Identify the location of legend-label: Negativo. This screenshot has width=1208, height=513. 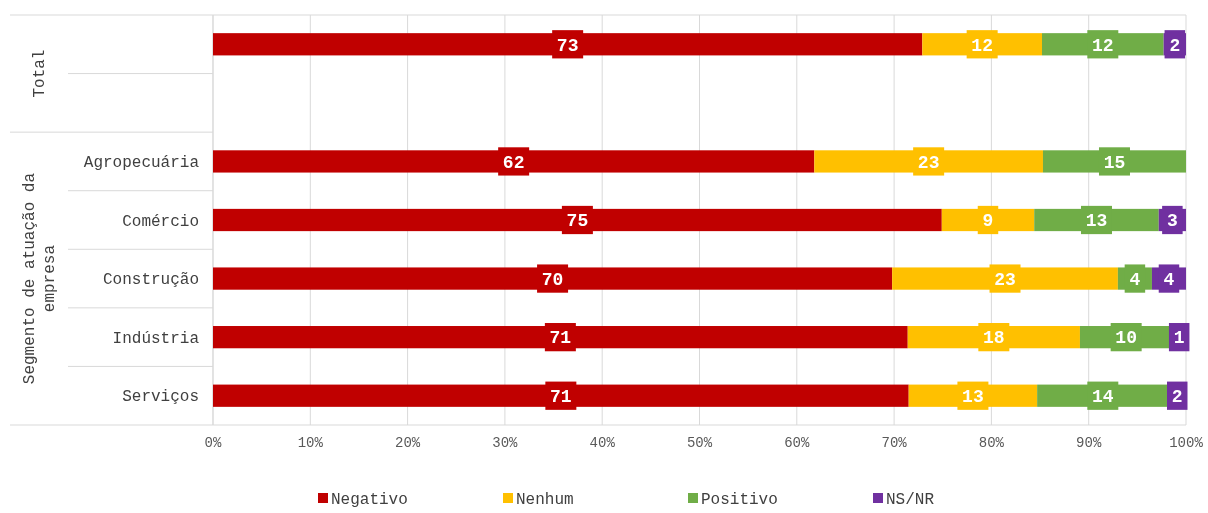
(369, 499).